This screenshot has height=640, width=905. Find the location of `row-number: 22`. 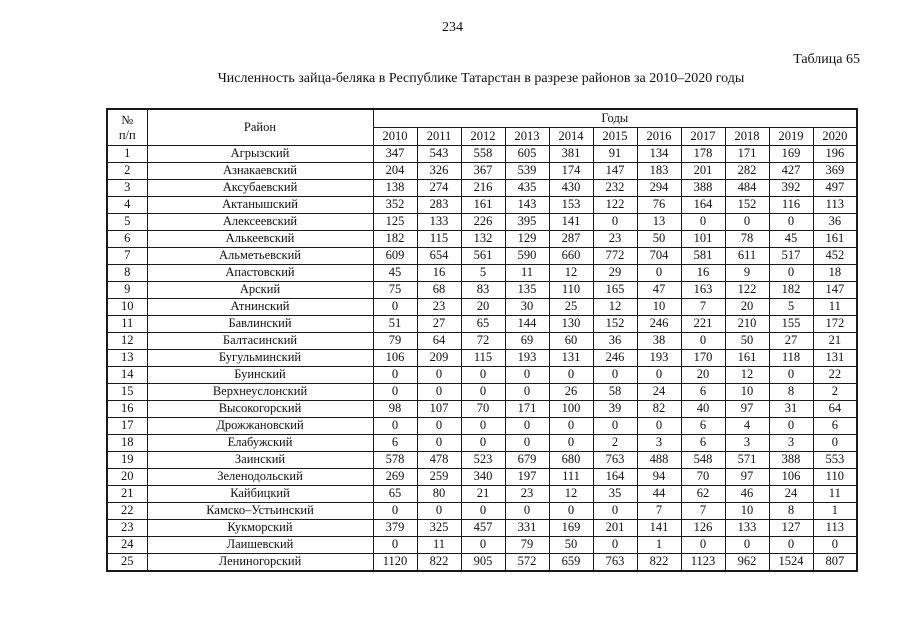

row-number: 22 is located at coordinates (127, 511).